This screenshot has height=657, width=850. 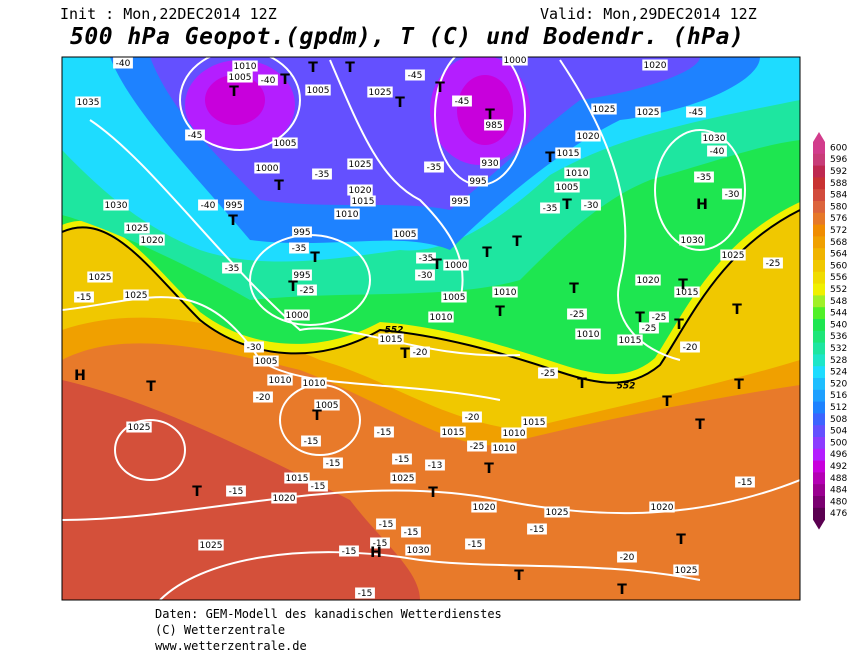 I want to click on temperature-label: -13, so click(x=435, y=466).